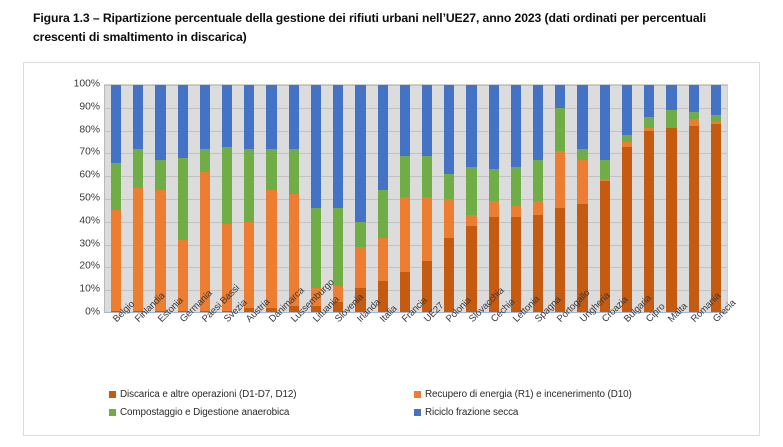 This screenshot has height=447, width=783. Describe the element at coordinates (199, 412) in the screenshot. I see `legend-entry: Compostaggio e Digestione anaerobica` at that location.